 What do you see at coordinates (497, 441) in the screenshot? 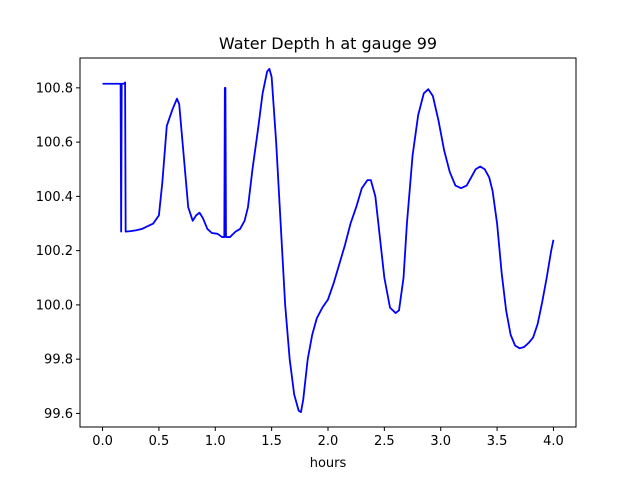
I see `x-tick-label-7: 3.5` at bounding box center [497, 441].